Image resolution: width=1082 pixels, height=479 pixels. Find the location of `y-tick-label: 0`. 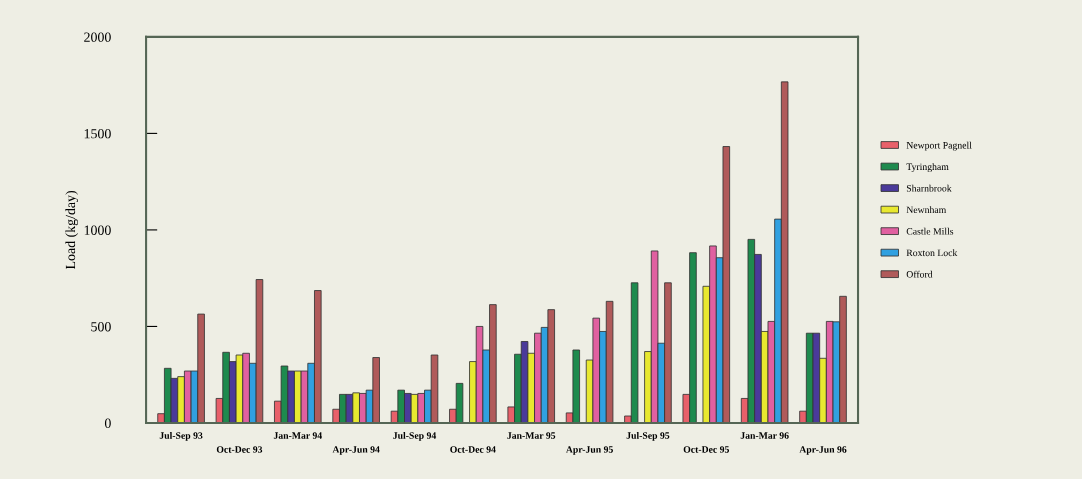

y-tick-label: 0 is located at coordinates (107, 423).